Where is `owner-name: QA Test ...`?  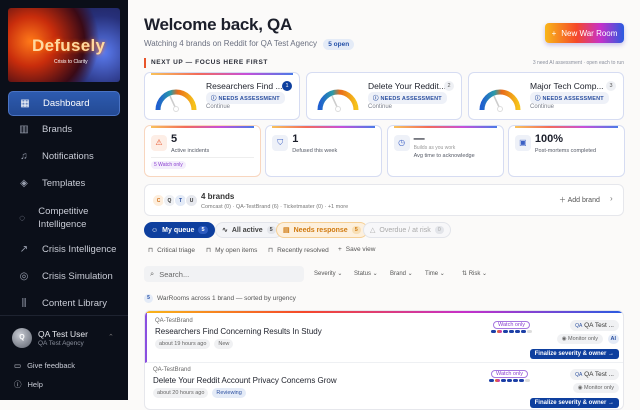 owner-name: QA Test ... is located at coordinates (599, 374).